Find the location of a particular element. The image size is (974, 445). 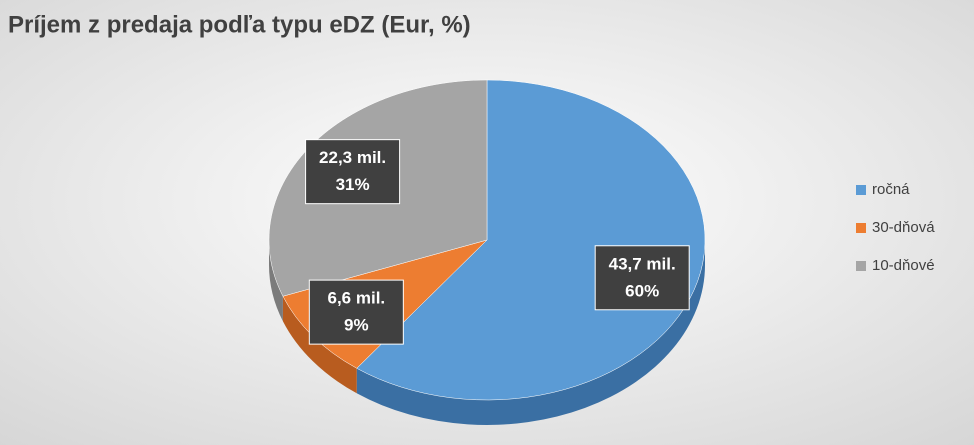

data-label: 6,6 mil. 9% is located at coordinates (356, 312).